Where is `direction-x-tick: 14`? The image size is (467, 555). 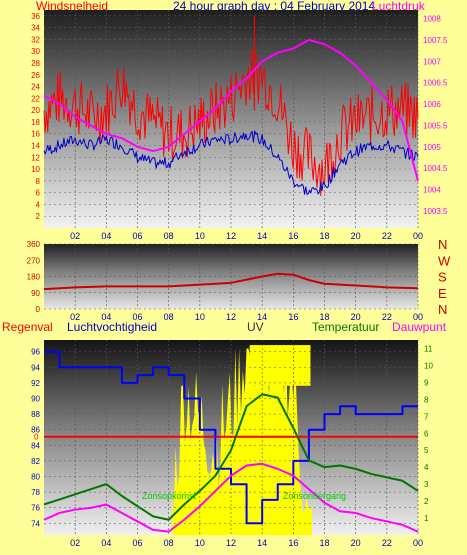 direction-x-tick: 14 is located at coordinates (262, 317).